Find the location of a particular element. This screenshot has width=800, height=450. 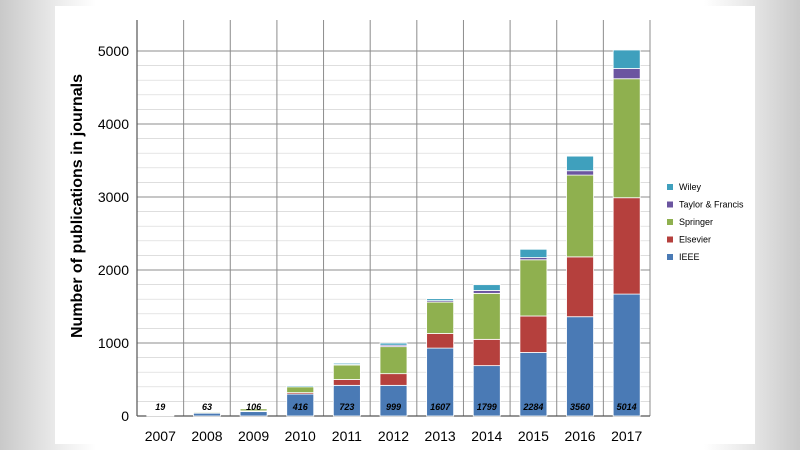

y-tick-label: 5000 is located at coordinates (113, 51).